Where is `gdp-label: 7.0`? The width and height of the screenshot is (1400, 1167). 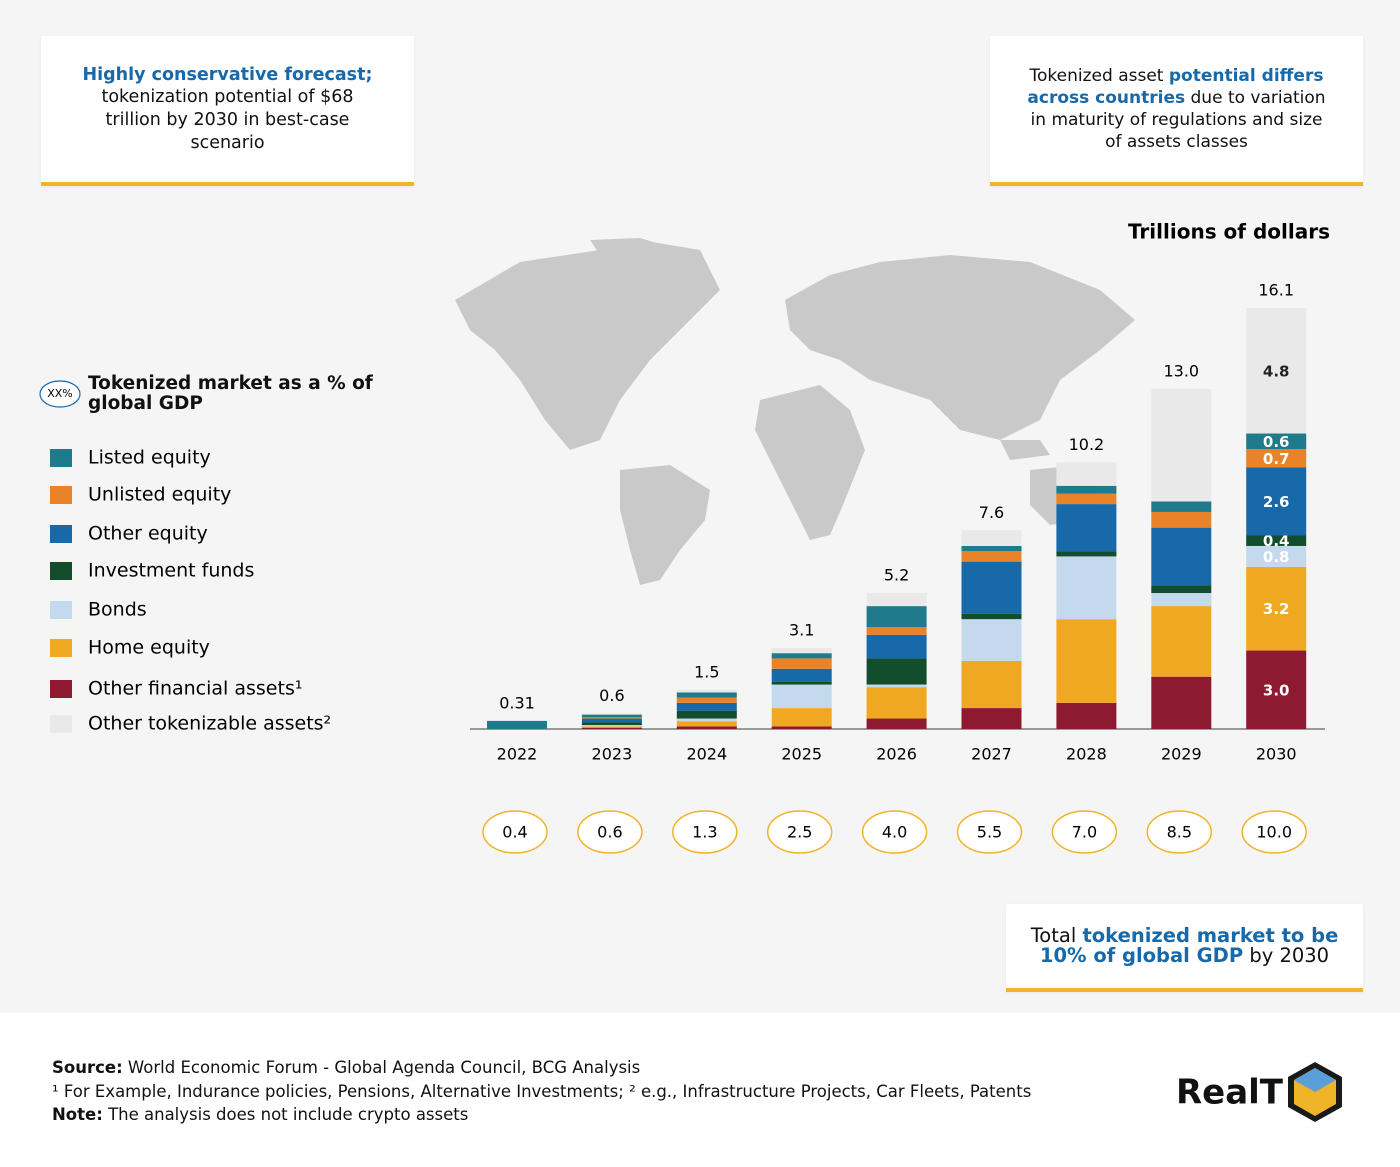
gdp-label: 7.0 is located at coordinates (1084, 832).